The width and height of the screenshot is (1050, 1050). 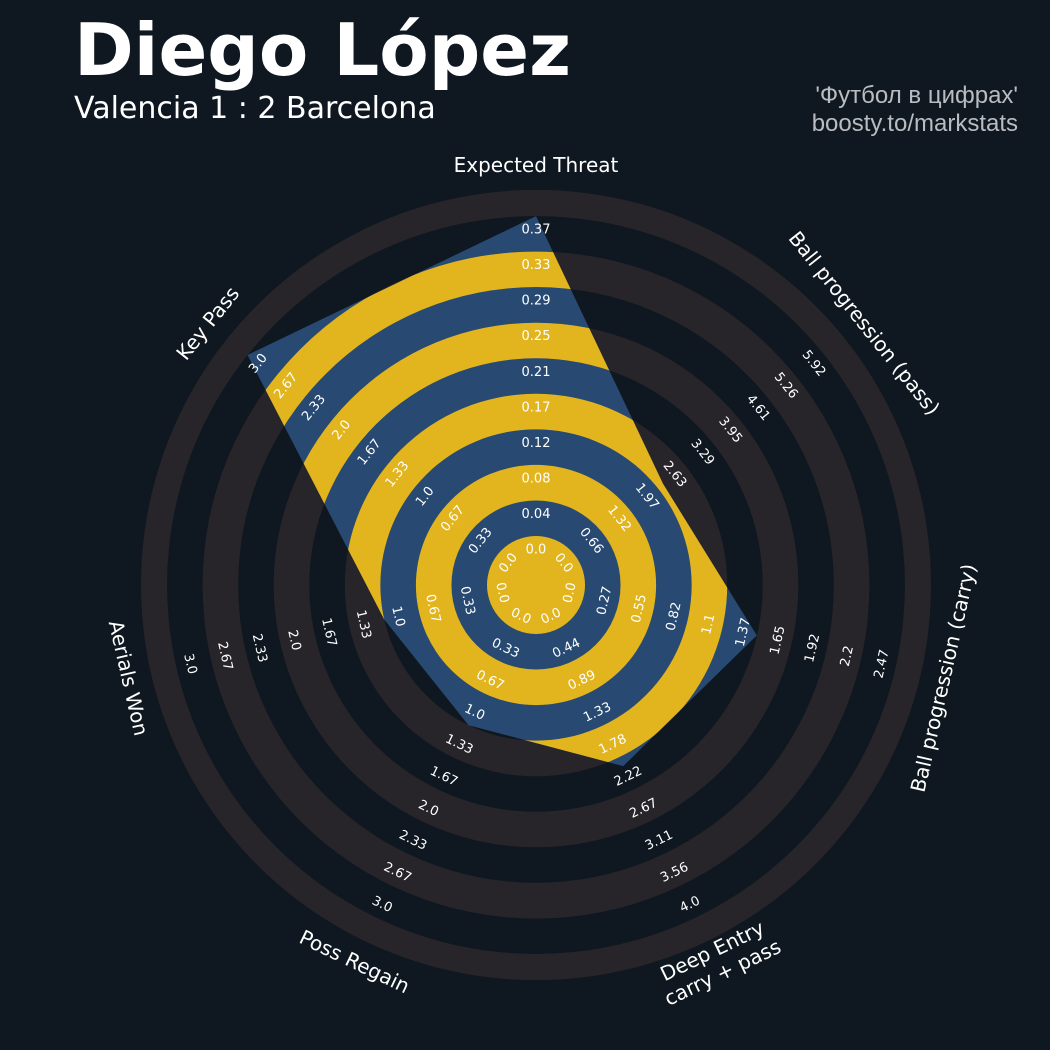 What do you see at coordinates (882, 664) in the screenshot?
I see `tick-label: 2.47` at bounding box center [882, 664].